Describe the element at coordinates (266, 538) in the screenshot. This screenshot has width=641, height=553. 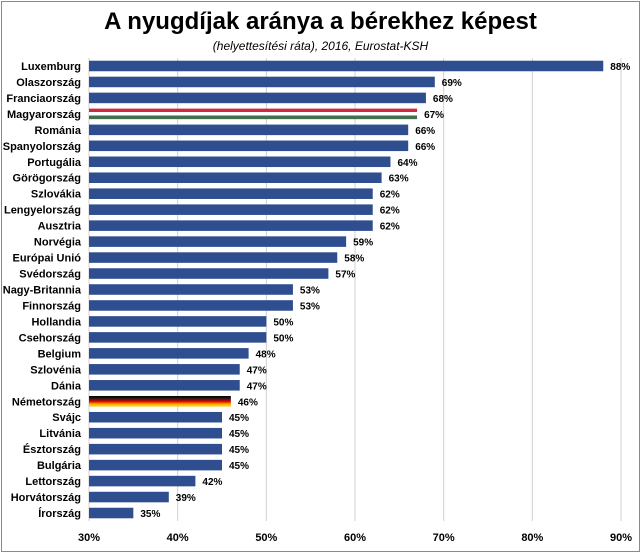
I see `x-tick-50: 50%` at that location.